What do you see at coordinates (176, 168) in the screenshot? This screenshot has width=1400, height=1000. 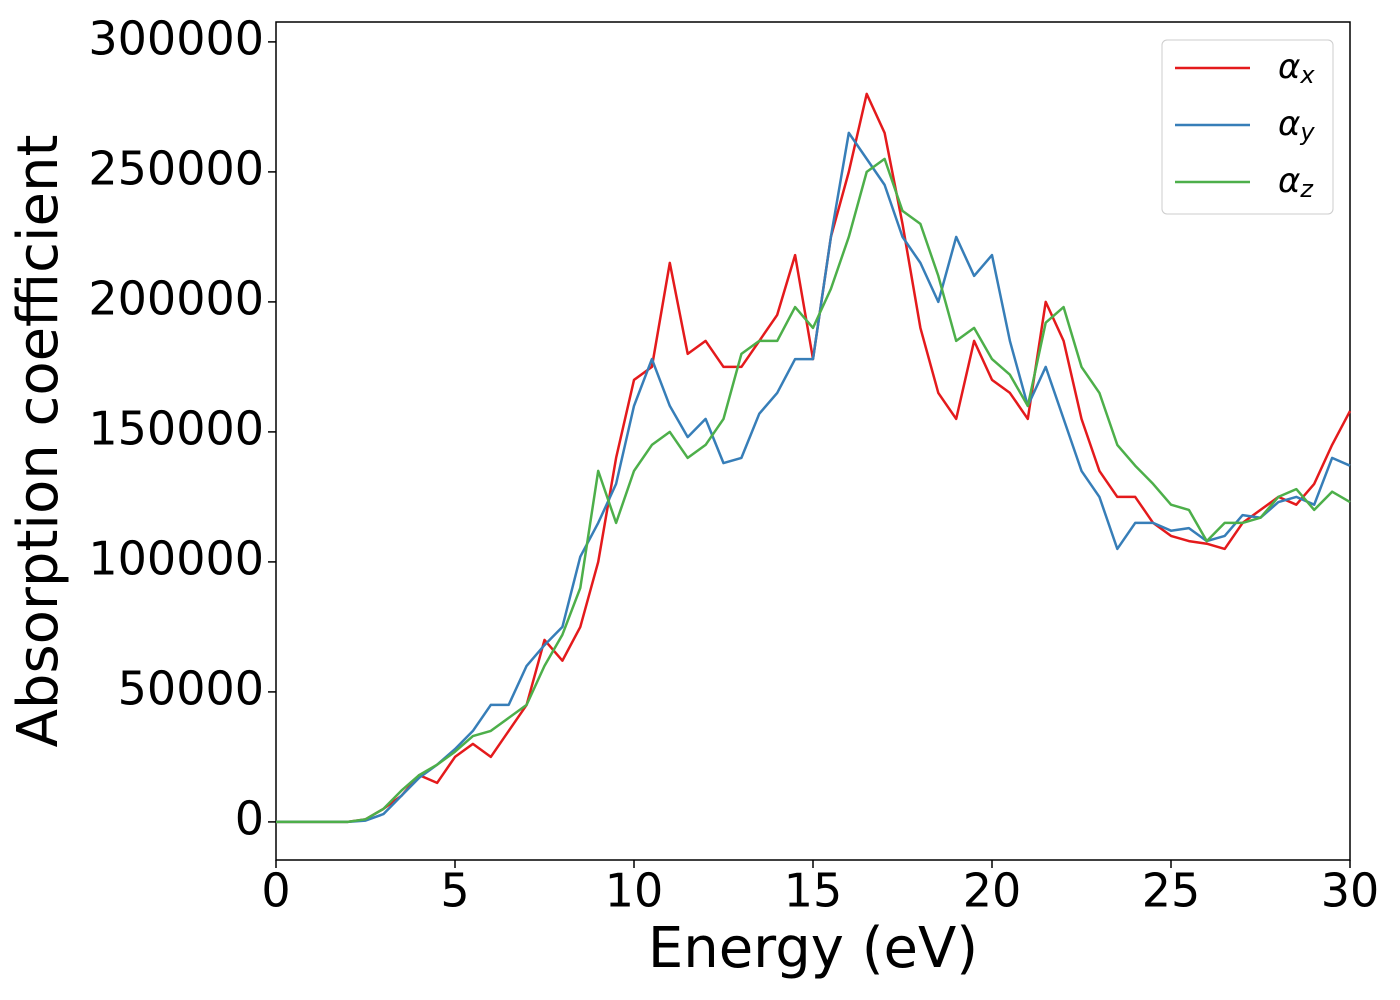 I see `y-tick-label: 250000` at bounding box center [176, 168].